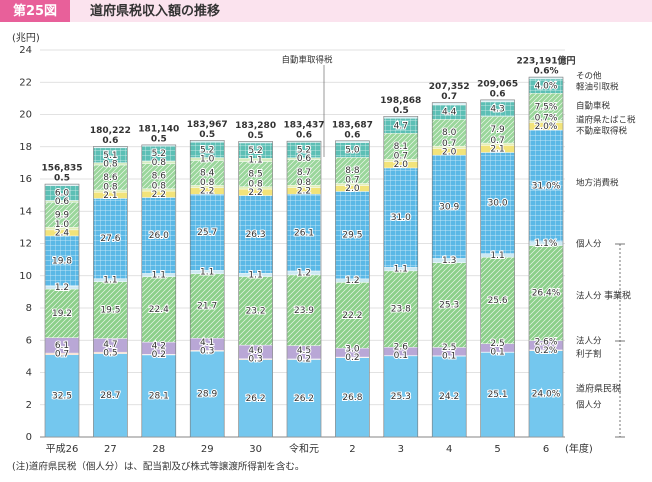 The height and width of the screenshot is (482, 652). What do you see at coordinates (110, 239) in the screenshot?
I see `value-label: 27.6` at bounding box center [110, 239].